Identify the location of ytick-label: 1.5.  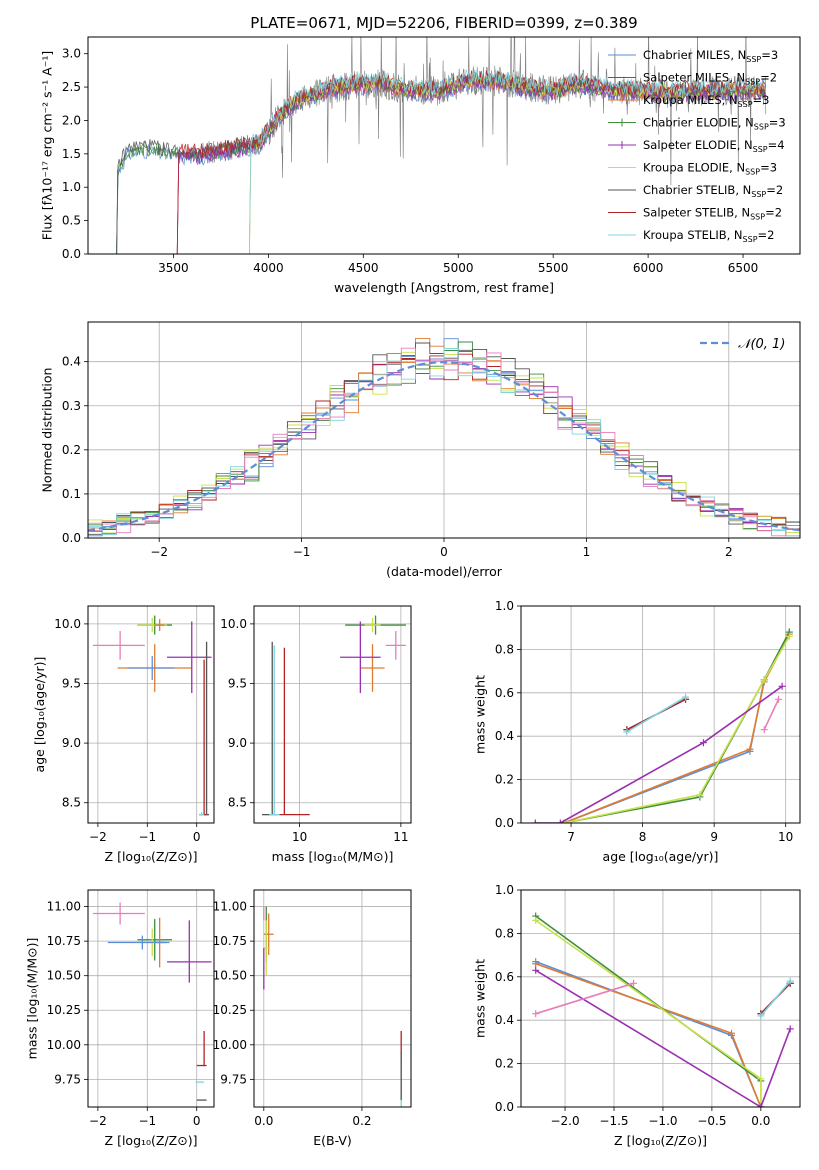
(71, 154).